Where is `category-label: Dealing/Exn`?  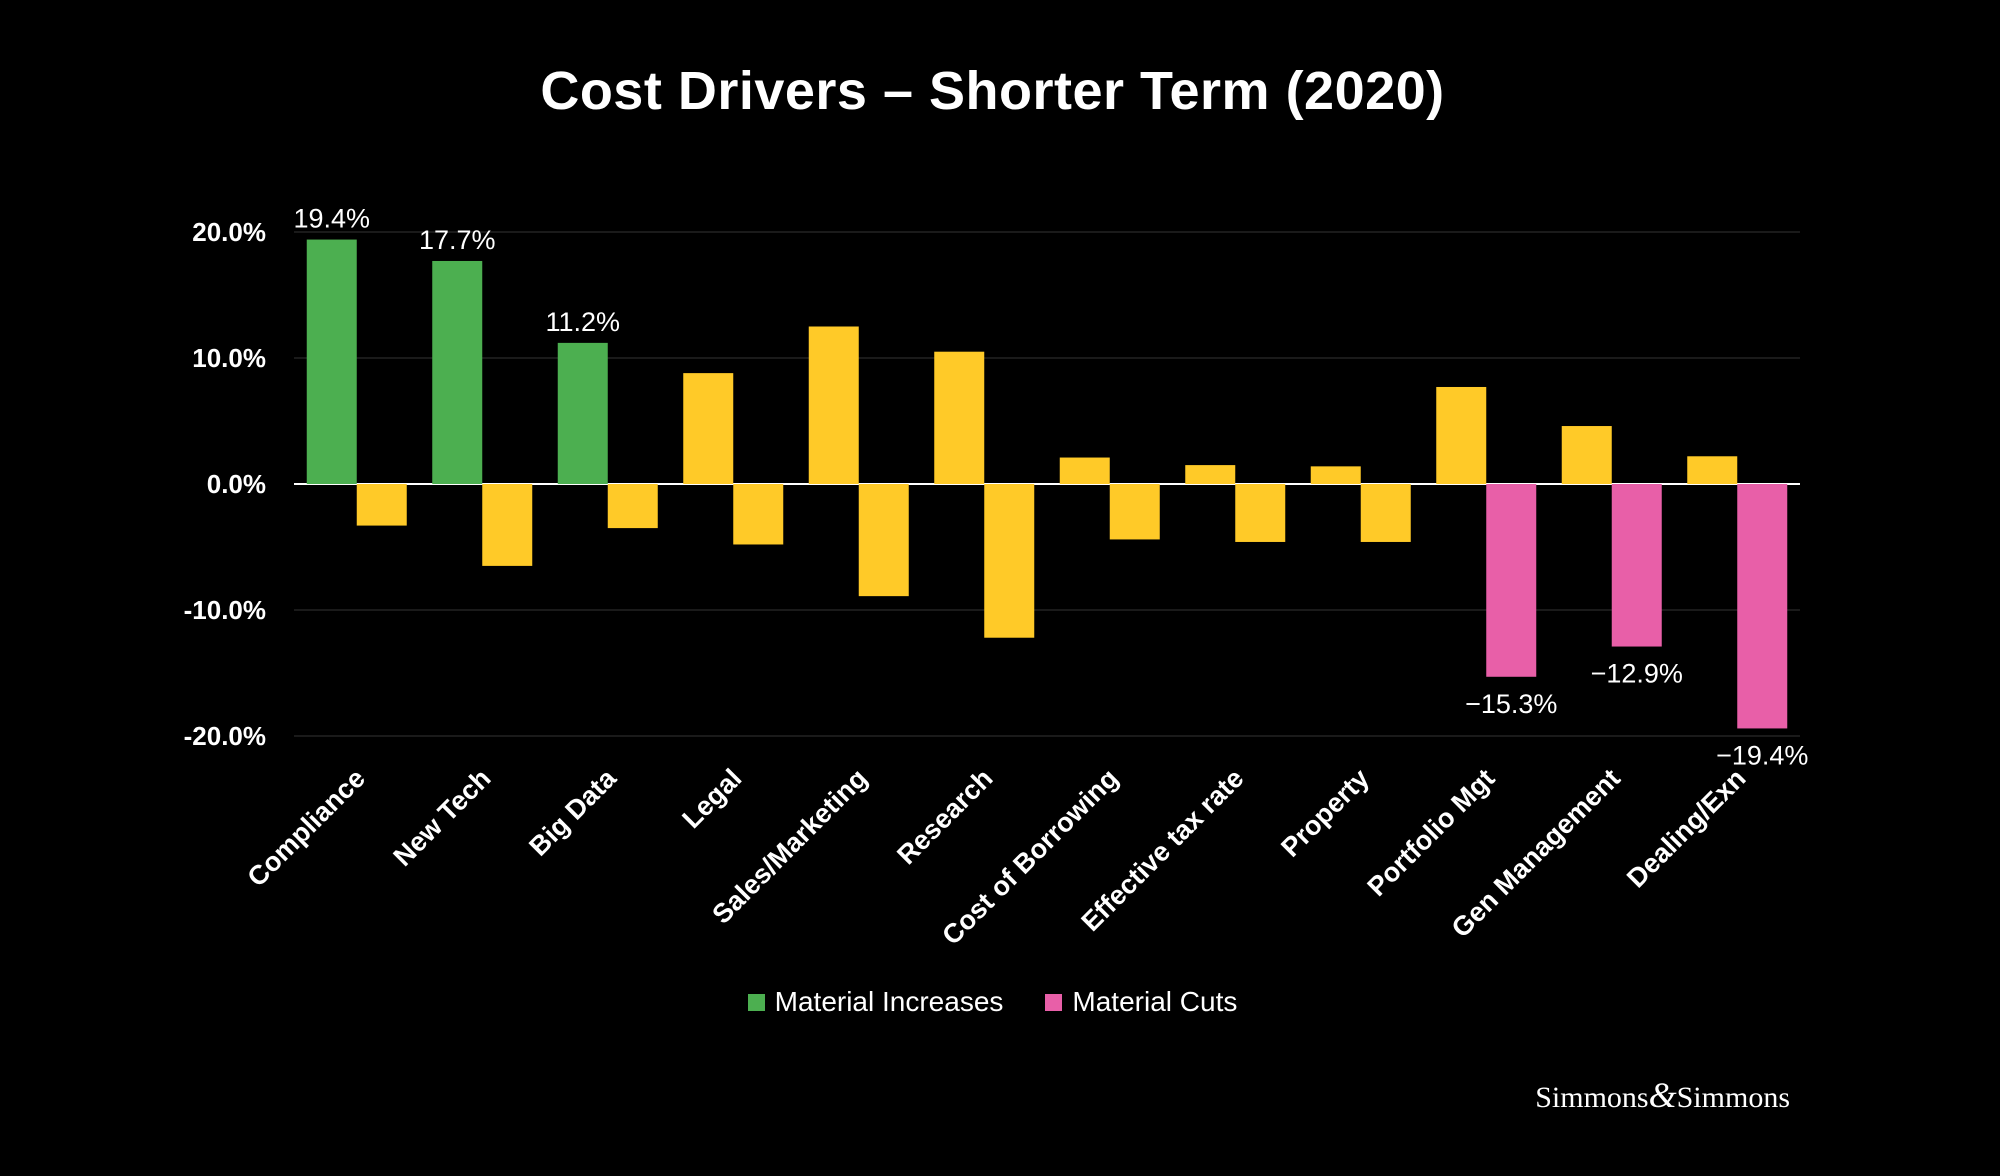 category-label: Dealing/Exn is located at coordinates (1686, 828).